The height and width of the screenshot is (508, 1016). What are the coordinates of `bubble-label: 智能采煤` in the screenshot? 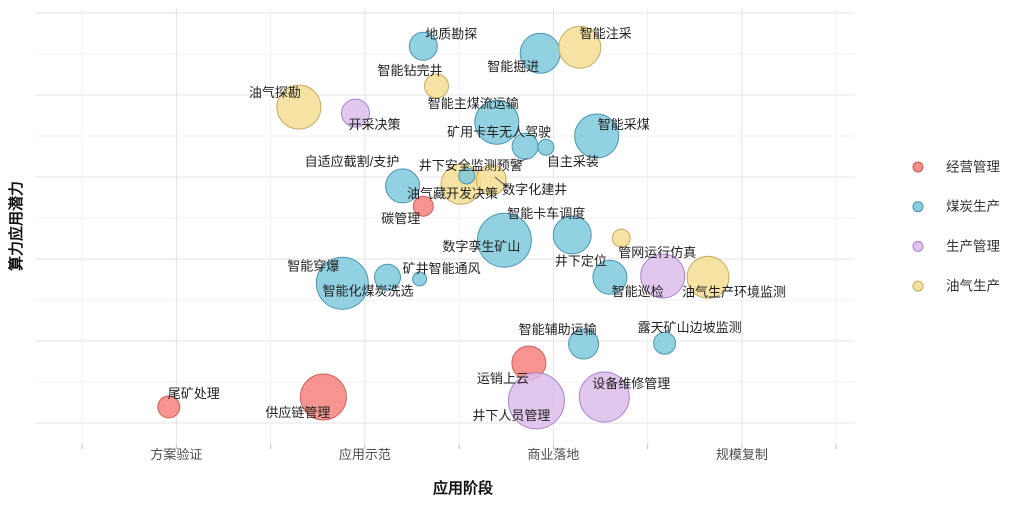 It's located at (624, 124).